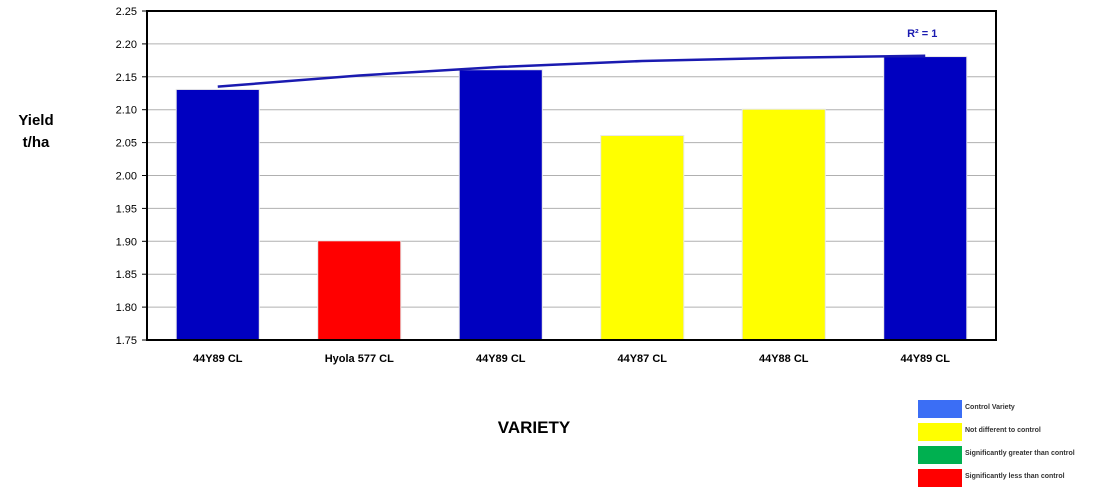  I want to click on legend-label: Significantly less than control, so click(1015, 476).